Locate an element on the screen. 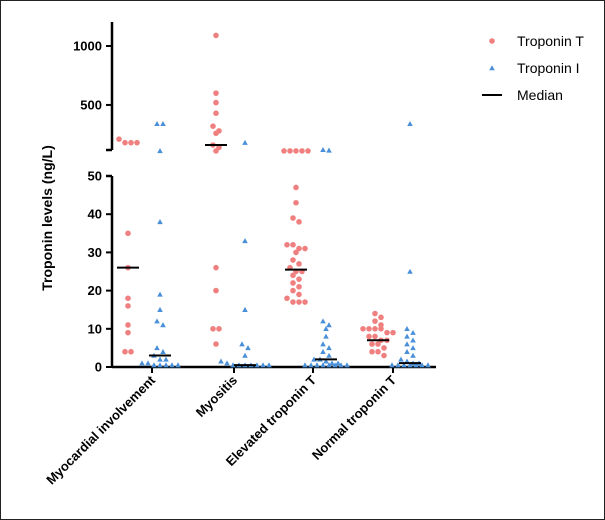  y-axis-title: Troponin levels (ng/L) is located at coordinates (47, 217).